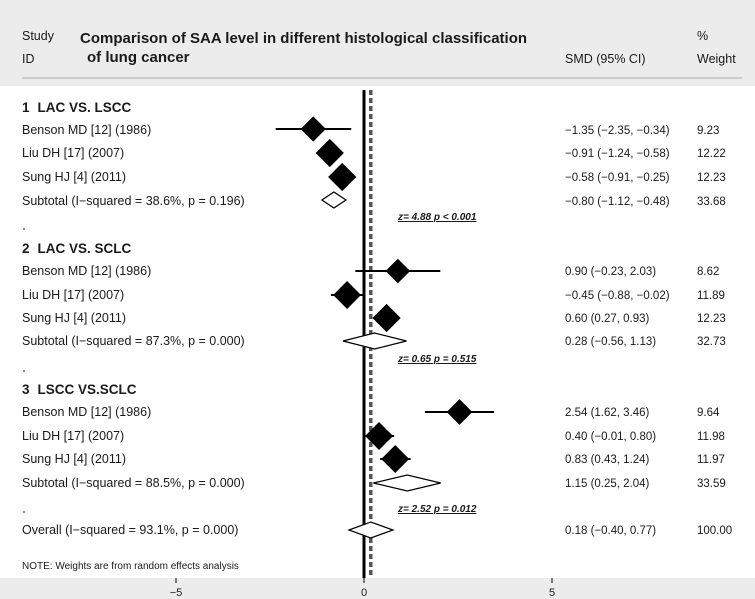 This screenshot has height=599, width=755. I want to click on overall-diamond, so click(371, 530).